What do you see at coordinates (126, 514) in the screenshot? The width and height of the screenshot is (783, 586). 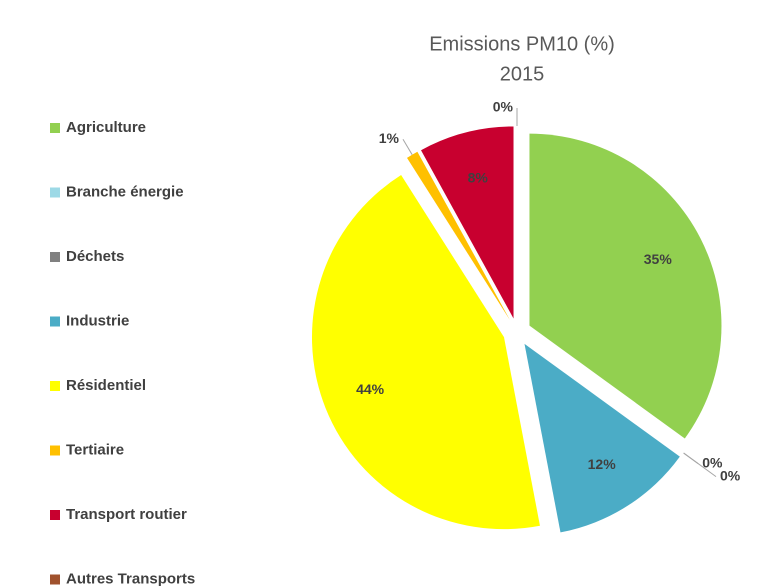 I see `legend-label: Transport routier` at bounding box center [126, 514].